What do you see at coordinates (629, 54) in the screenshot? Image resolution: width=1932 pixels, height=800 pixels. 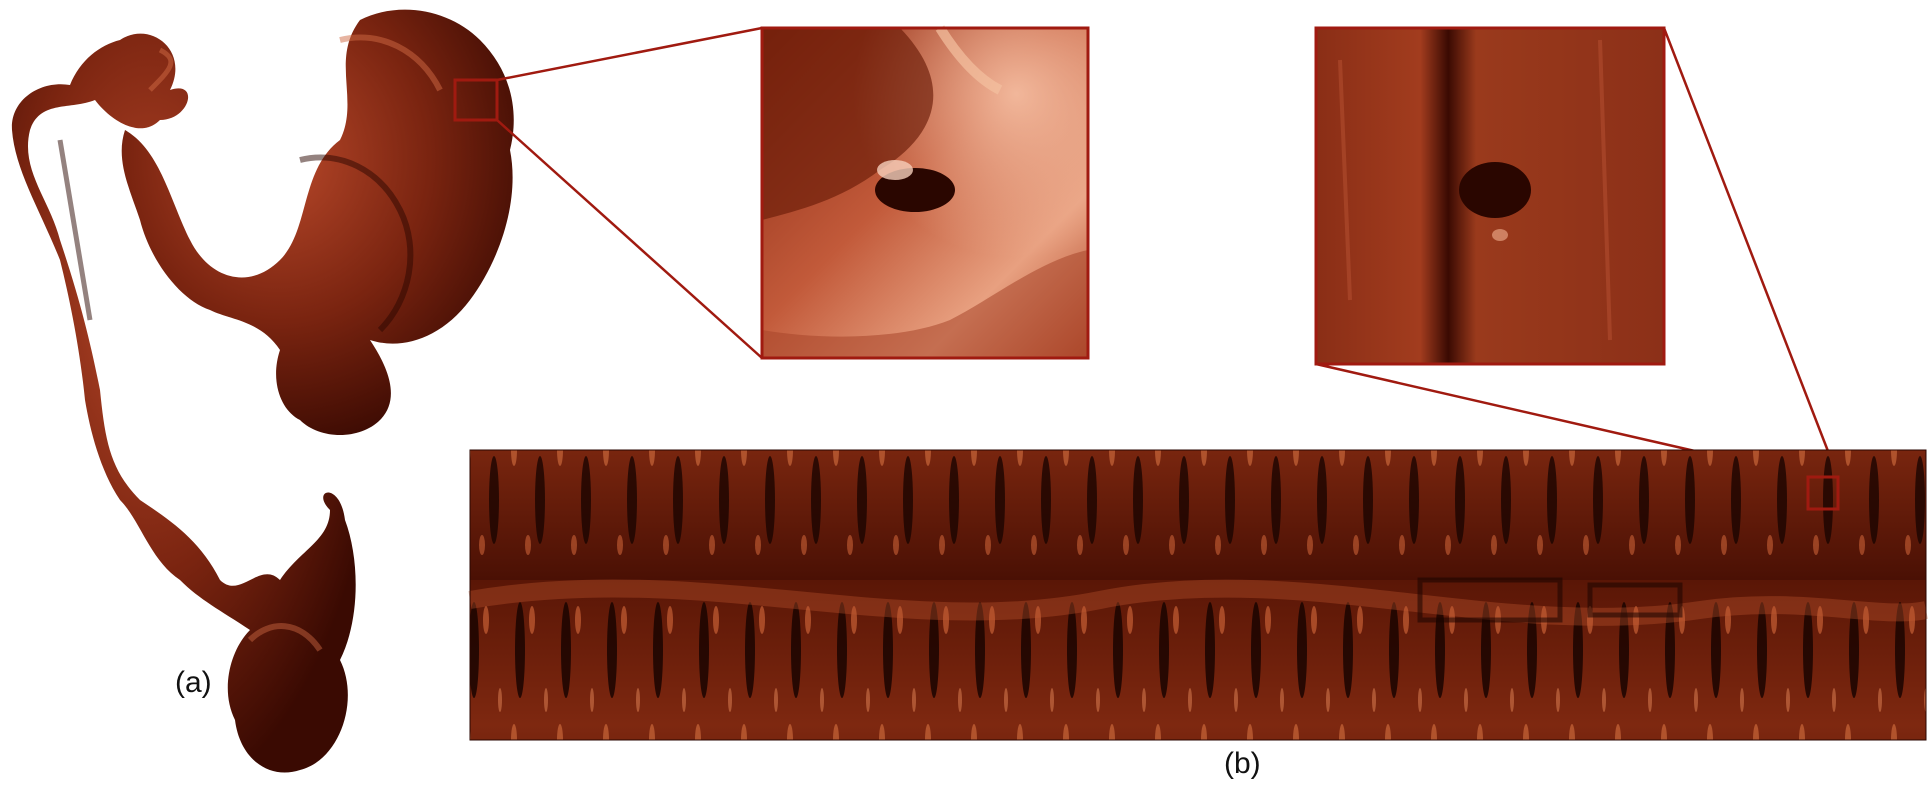 I see `connector-line-a-top` at bounding box center [629, 54].